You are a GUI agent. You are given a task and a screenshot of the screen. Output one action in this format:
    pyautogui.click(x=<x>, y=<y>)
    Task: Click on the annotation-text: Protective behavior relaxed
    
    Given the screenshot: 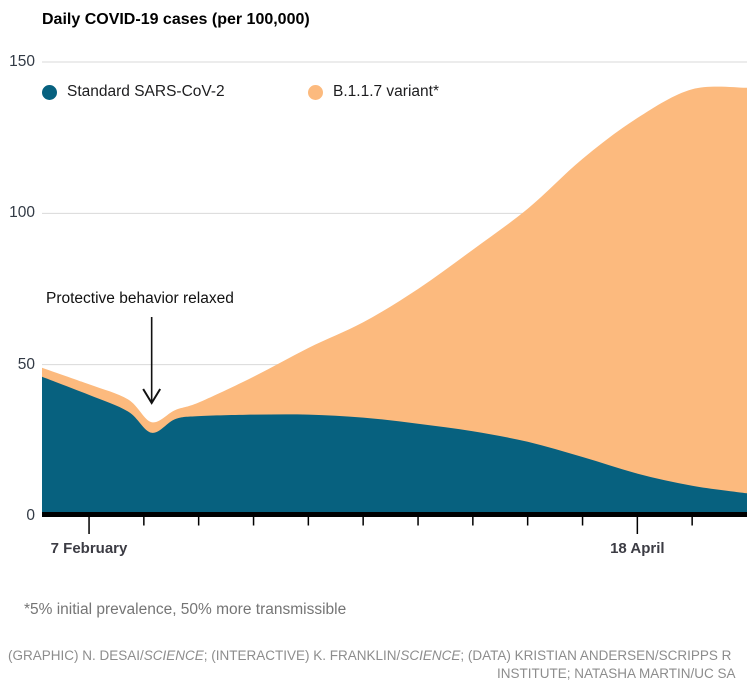 What is the action you would take?
    pyautogui.click(x=140, y=298)
    